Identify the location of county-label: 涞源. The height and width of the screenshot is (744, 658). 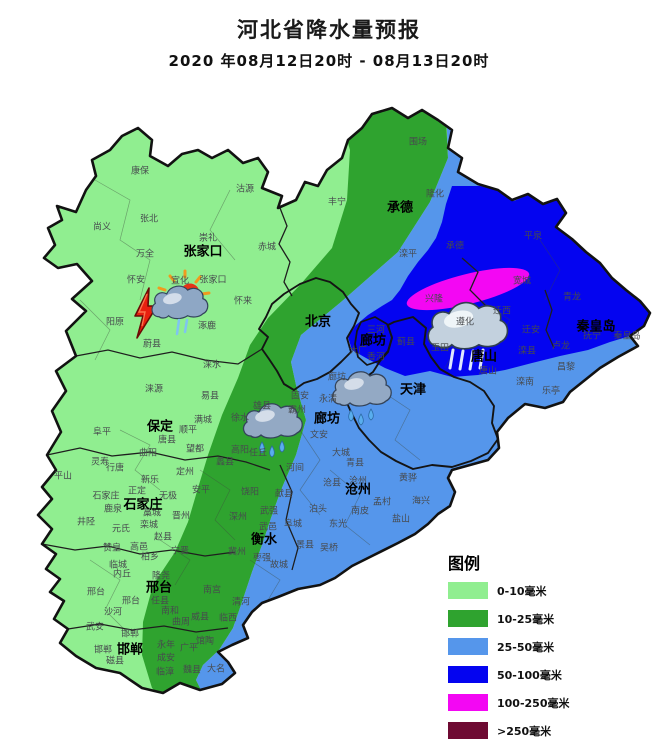
(154, 389).